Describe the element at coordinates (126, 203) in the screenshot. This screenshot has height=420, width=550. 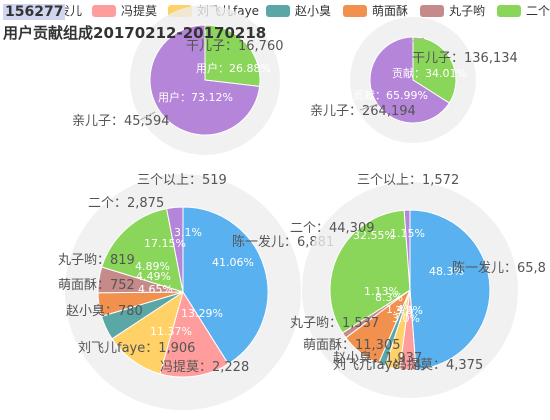
I see `pie-value-label: 二个：2,875` at that location.